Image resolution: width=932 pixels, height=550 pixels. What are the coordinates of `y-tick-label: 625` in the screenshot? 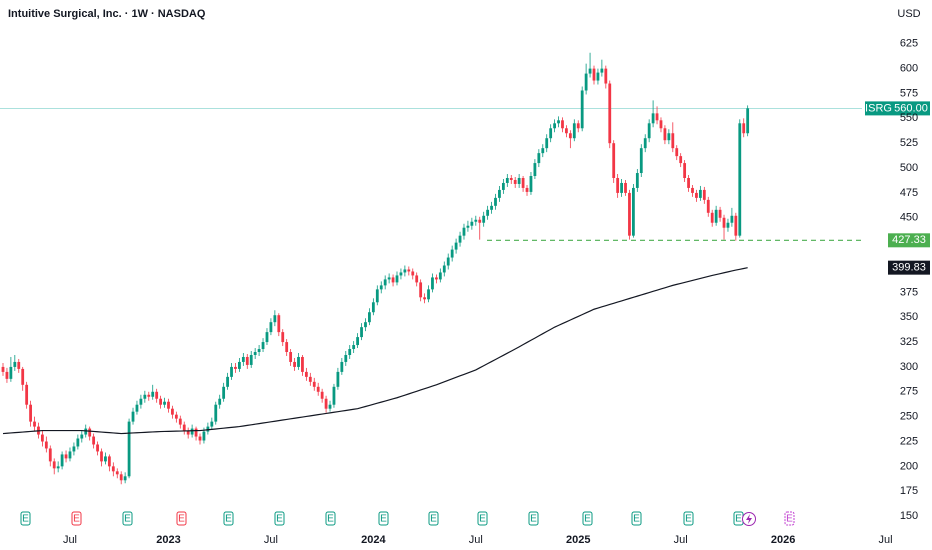 It's located at (909, 44).